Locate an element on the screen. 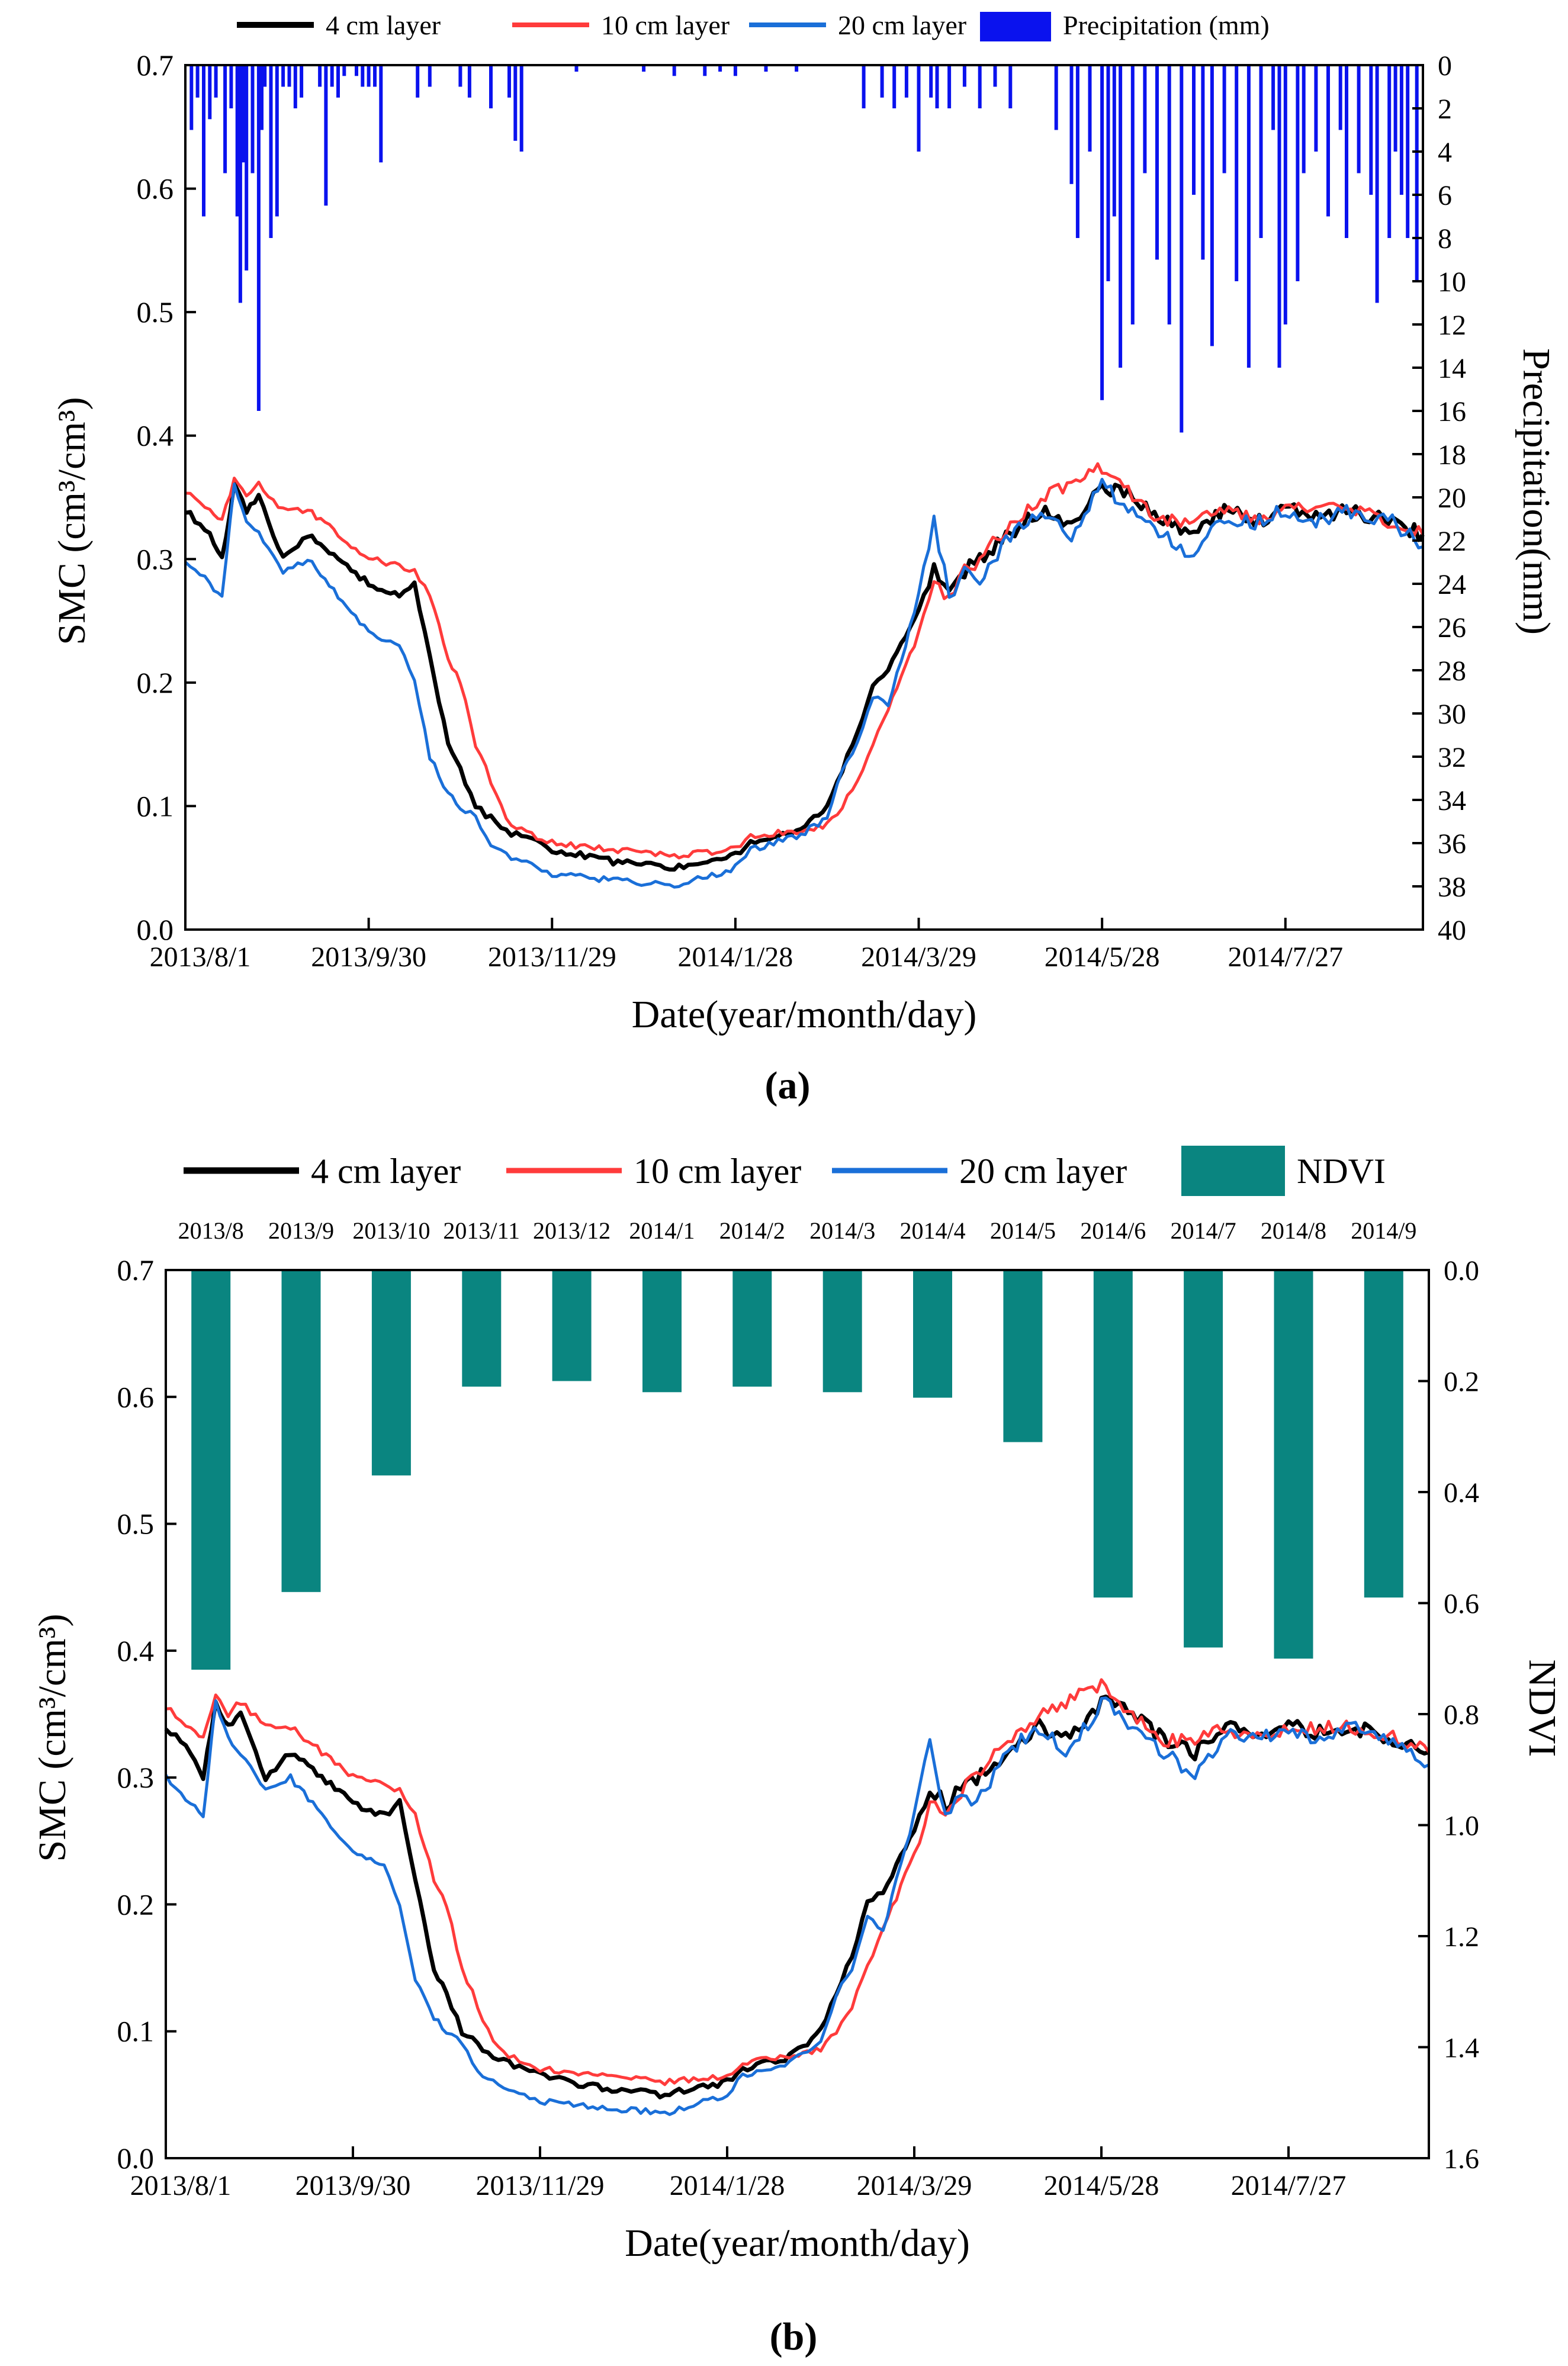 This screenshot has height=2366, width=1568. y2-tick-label: 0.0 is located at coordinates (1461, 1271).